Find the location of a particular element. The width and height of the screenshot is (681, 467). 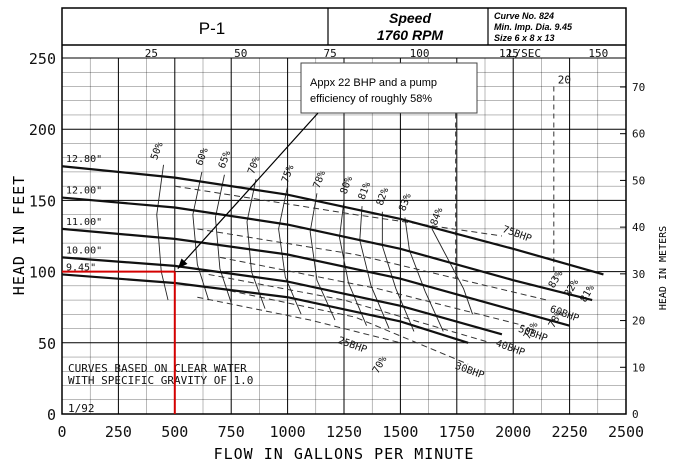

annotation-arrow-line is located at coordinates (248, 191).